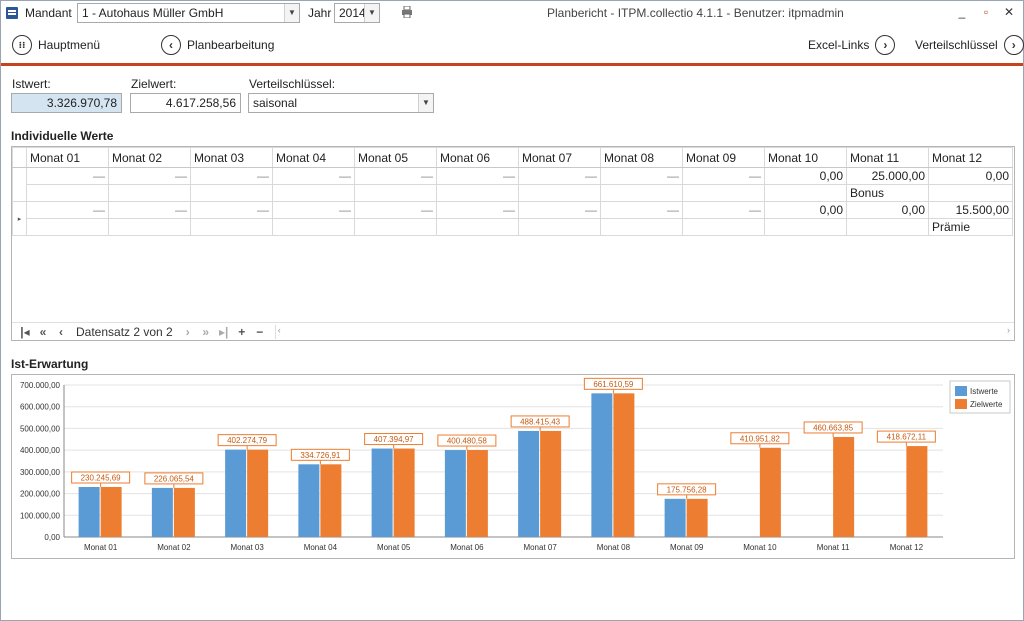 The width and height of the screenshot is (1024, 621). I want to click on close-button: ✕, so click(1009, 12).